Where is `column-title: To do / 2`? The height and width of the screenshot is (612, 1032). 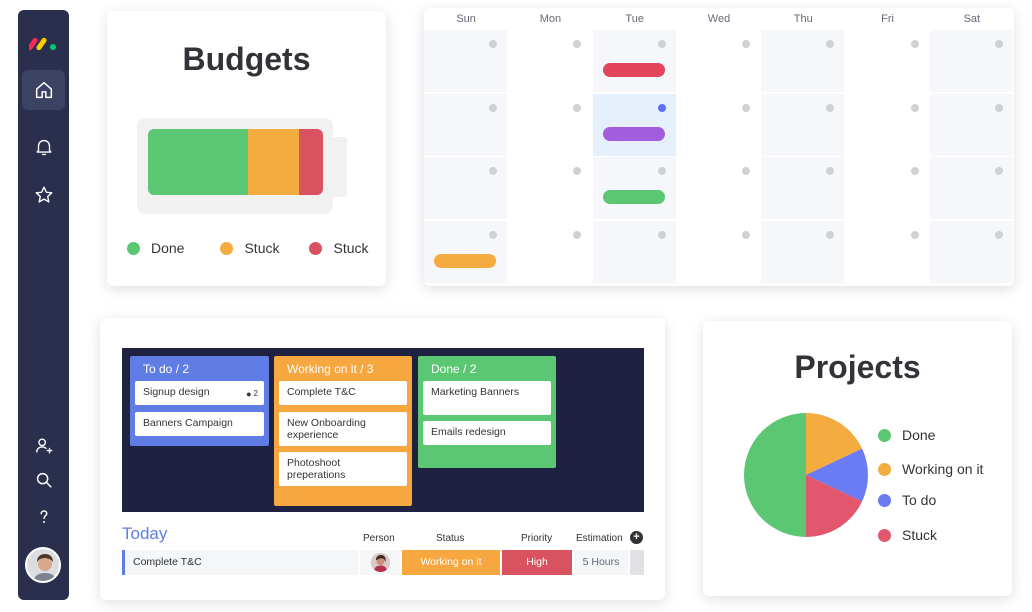
column-title: To do / 2 is located at coordinates (166, 369).